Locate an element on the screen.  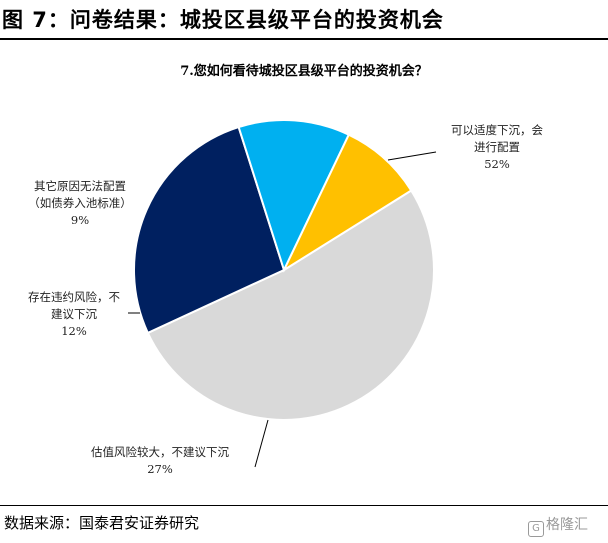
slice-percent-label: 52% is located at coordinates (497, 164).